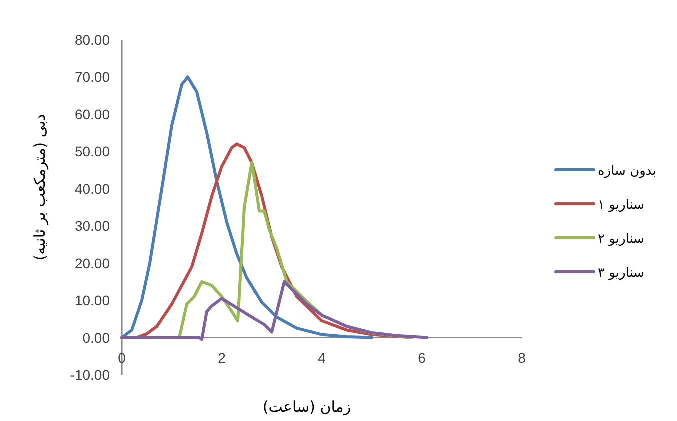 The image size is (677, 421). Describe the element at coordinates (621, 239) in the screenshot. I see `legend-label: سناریو ۲` at that location.